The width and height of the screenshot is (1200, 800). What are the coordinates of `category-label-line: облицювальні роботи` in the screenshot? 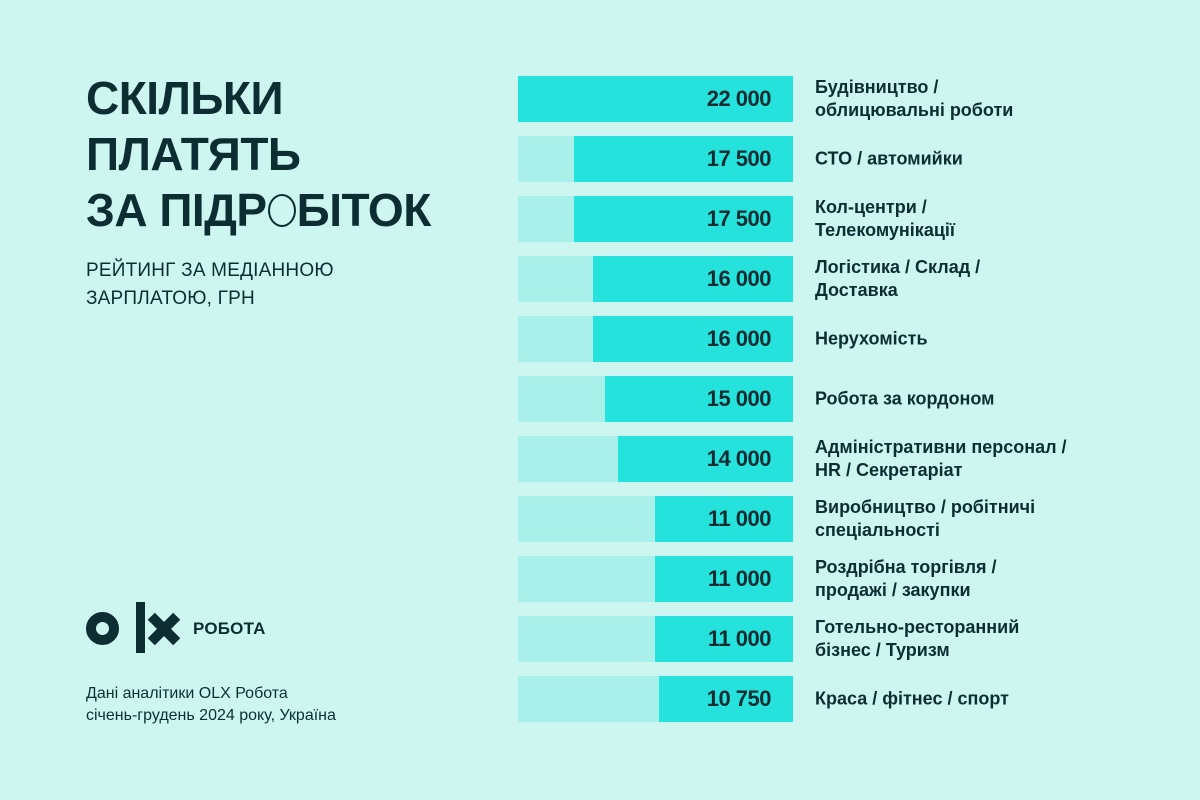 It's located at (914, 110).